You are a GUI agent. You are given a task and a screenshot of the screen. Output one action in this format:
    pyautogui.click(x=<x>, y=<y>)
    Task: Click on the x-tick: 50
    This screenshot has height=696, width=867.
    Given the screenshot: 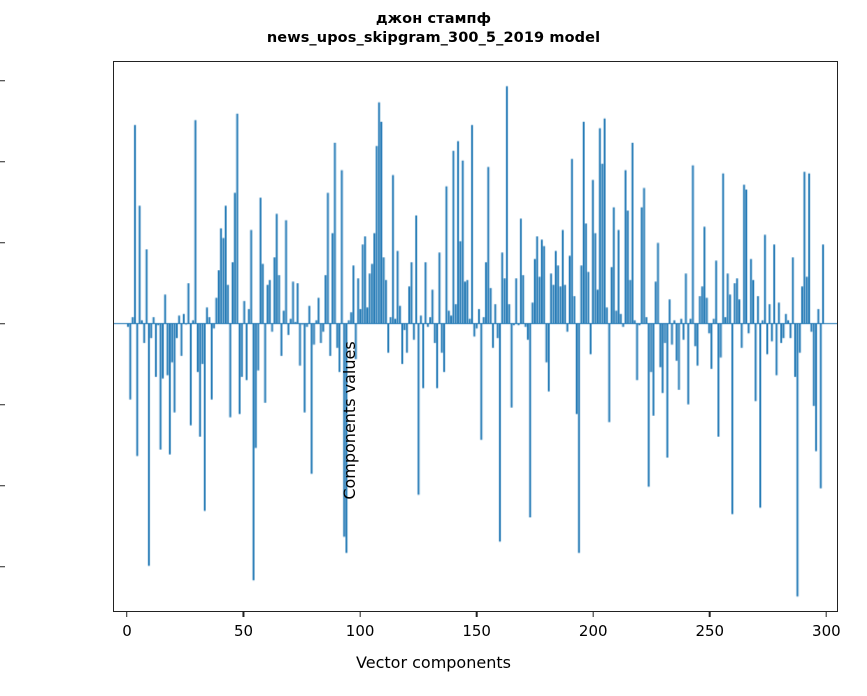 What is the action you would take?
    pyautogui.click(x=243, y=626)
    